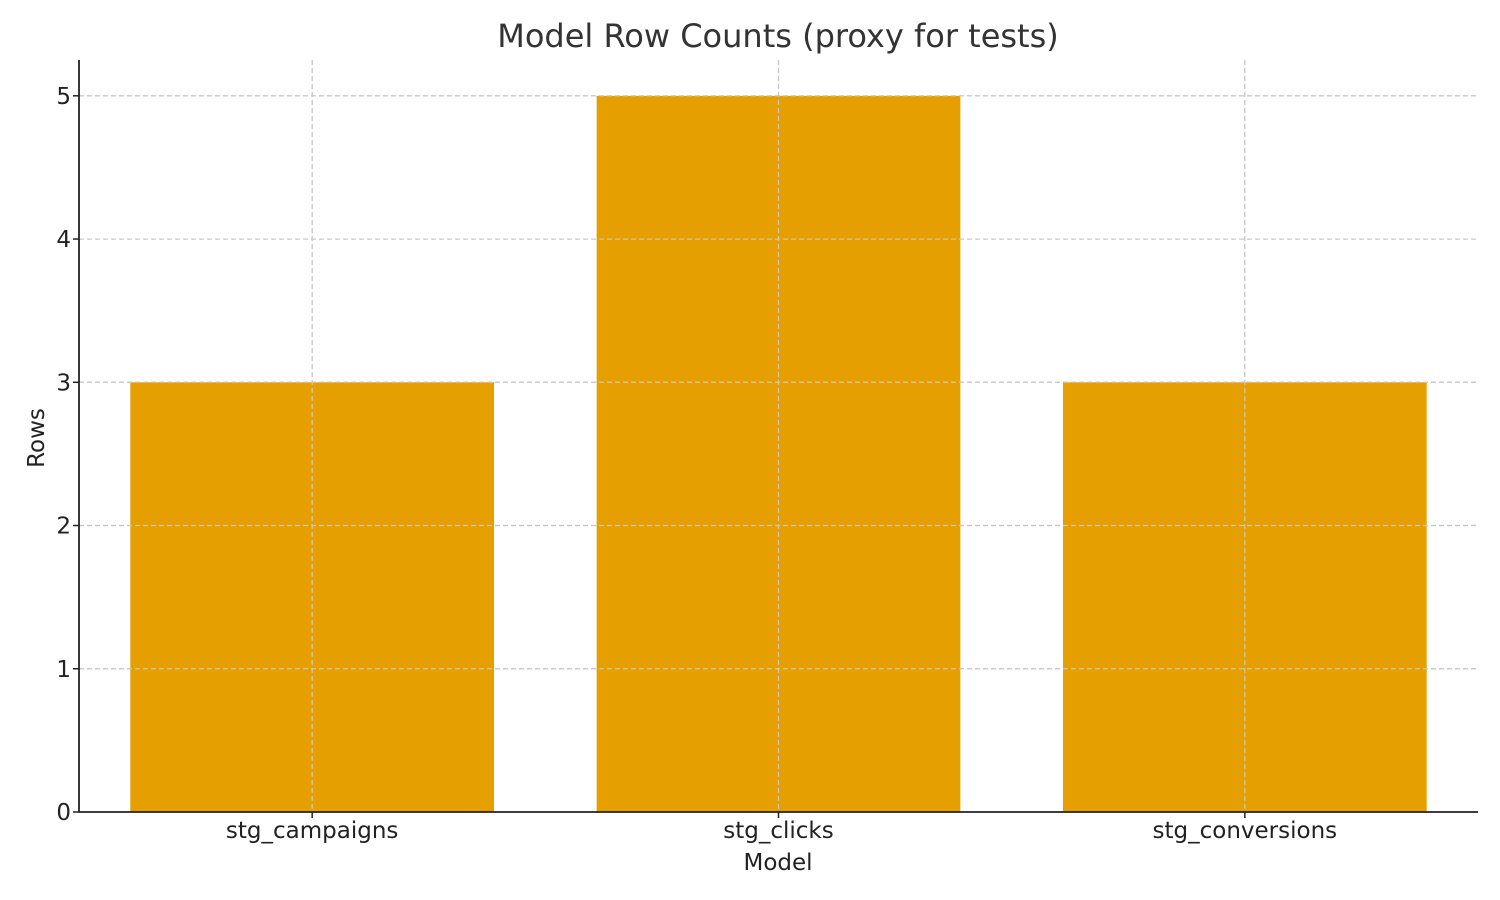 The width and height of the screenshot is (1500, 900). What do you see at coordinates (63, 383) in the screenshot?
I see `y-tick-label: 3` at bounding box center [63, 383].